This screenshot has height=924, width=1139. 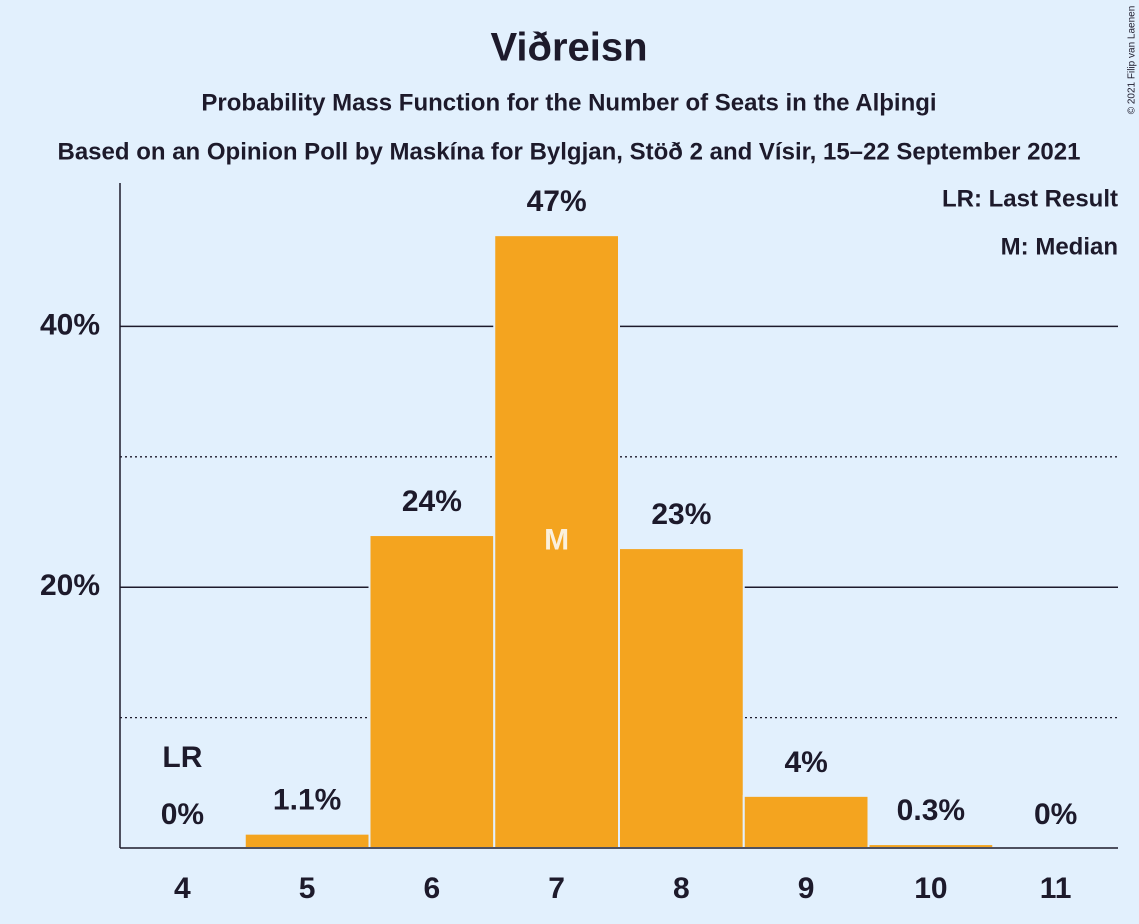 What do you see at coordinates (931, 810) in the screenshot?
I see `value-label: 0.3%` at bounding box center [931, 810].